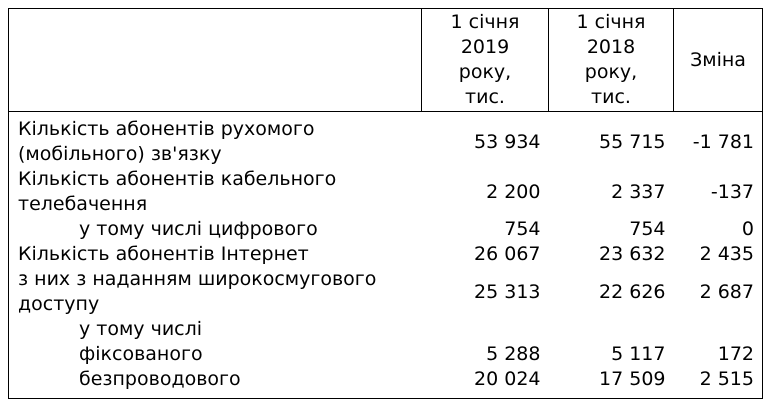 The width and height of the screenshot is (771, 410). Describe the element at coordinates (632, 141) in the screenshot. I see `value-2018: 55 715` at that location.